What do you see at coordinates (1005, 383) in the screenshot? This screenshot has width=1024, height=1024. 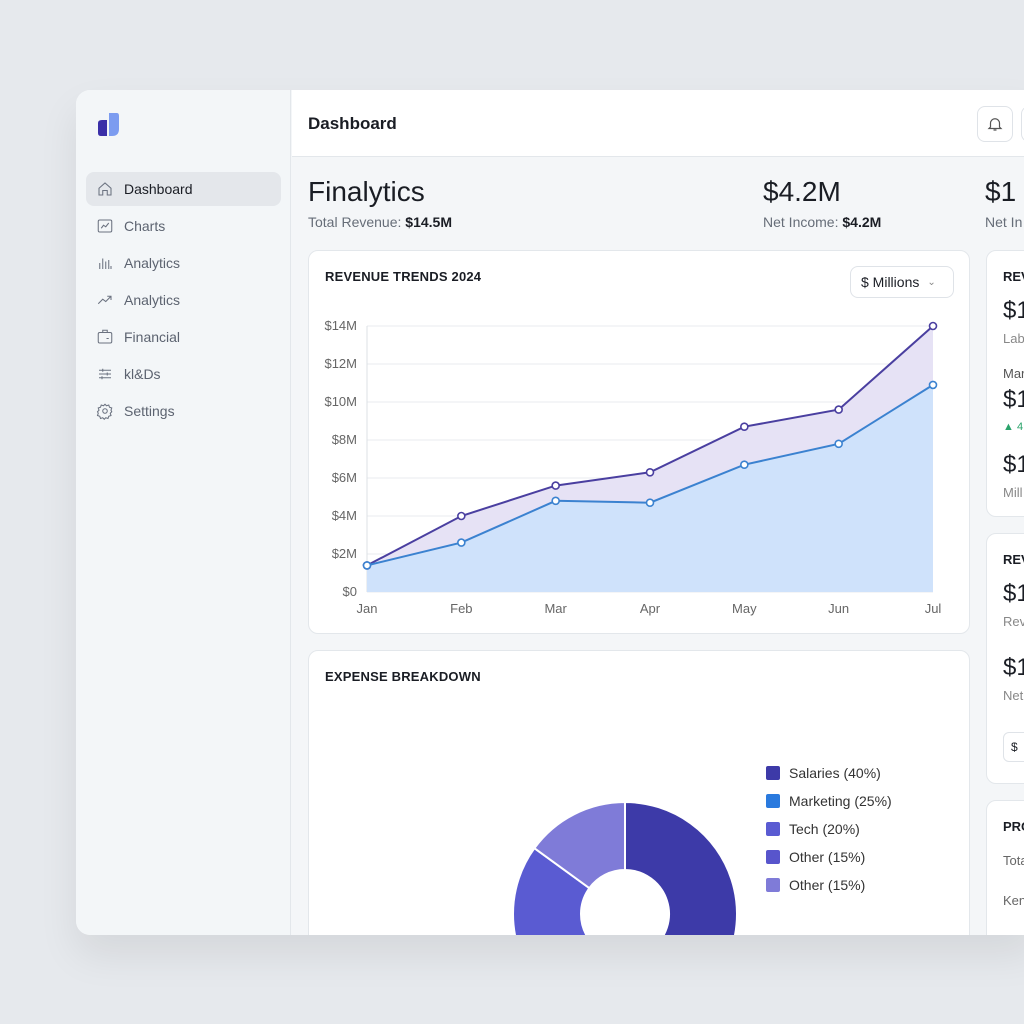 I see `right-card-1: REV $1 Lab Mar $1 ▲ 4 $1 Mill` at bounding box center [1005, 383].